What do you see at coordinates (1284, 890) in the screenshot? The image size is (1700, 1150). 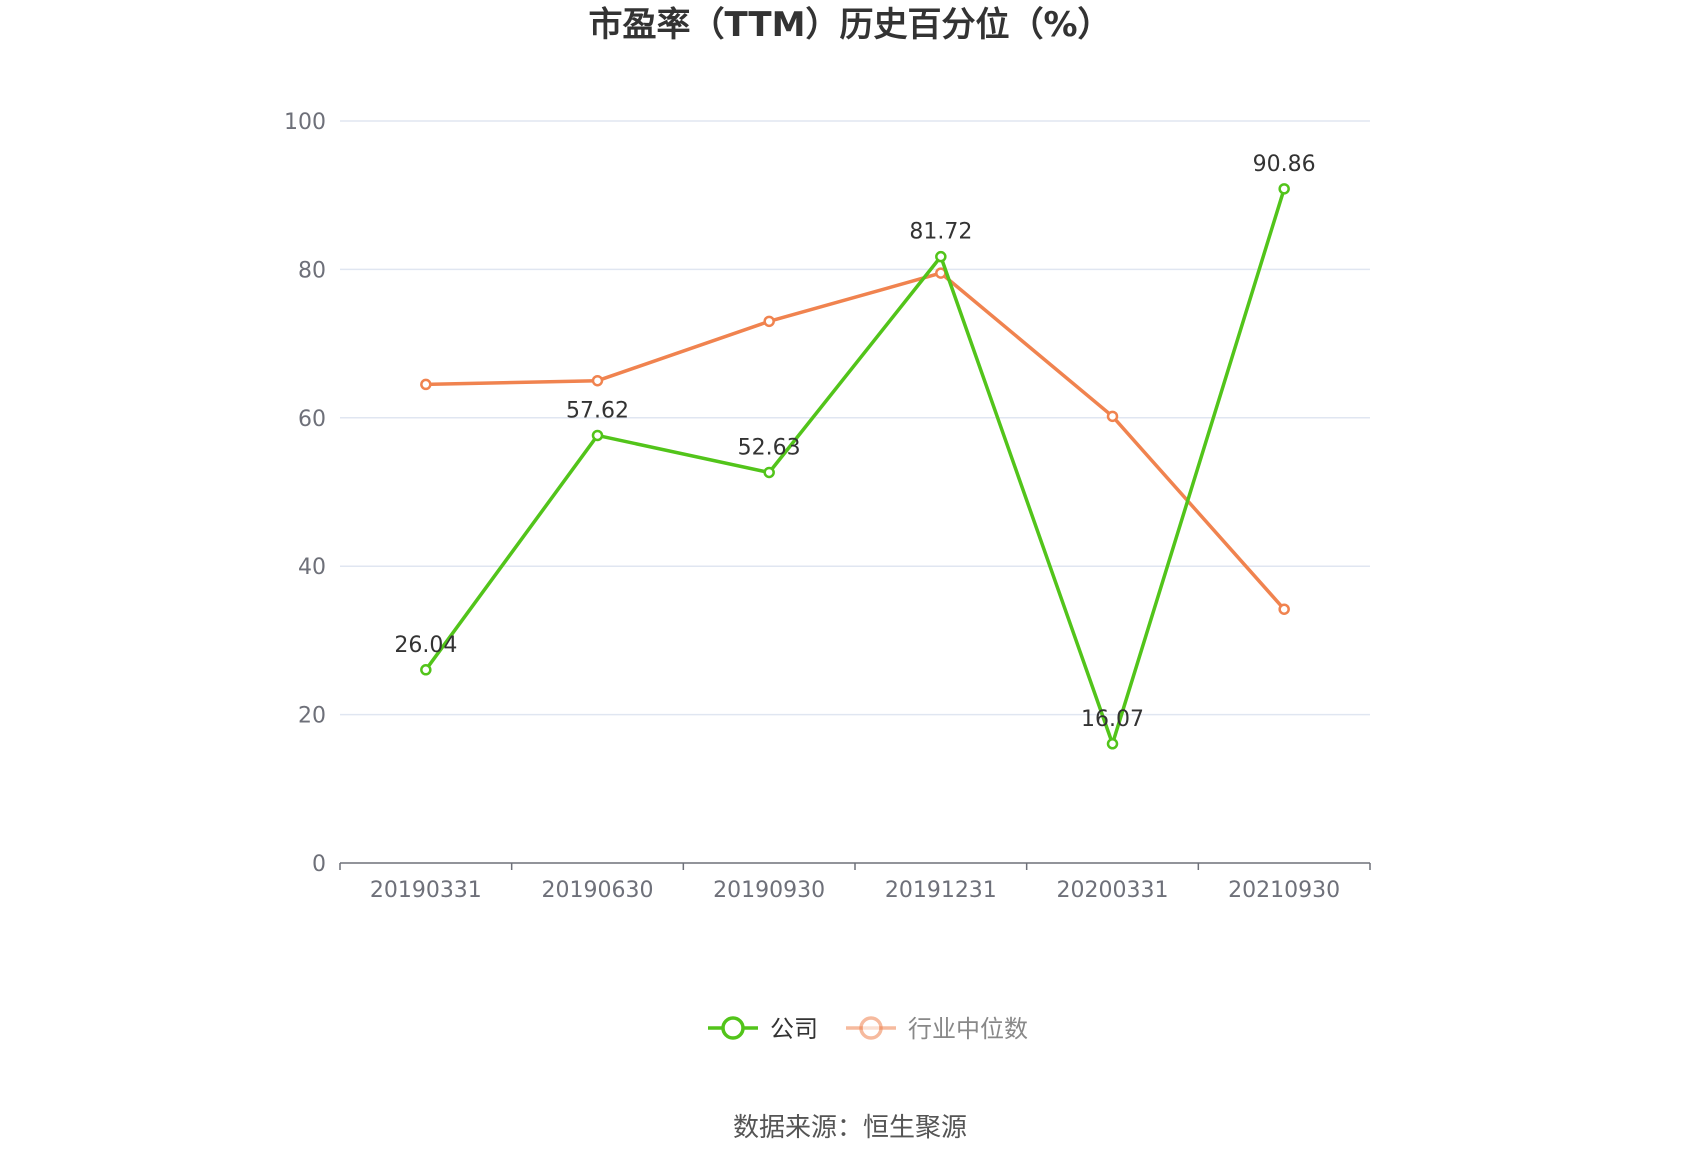 I see `x-tick-label: 20210930` at bounding box center [1284, 890].